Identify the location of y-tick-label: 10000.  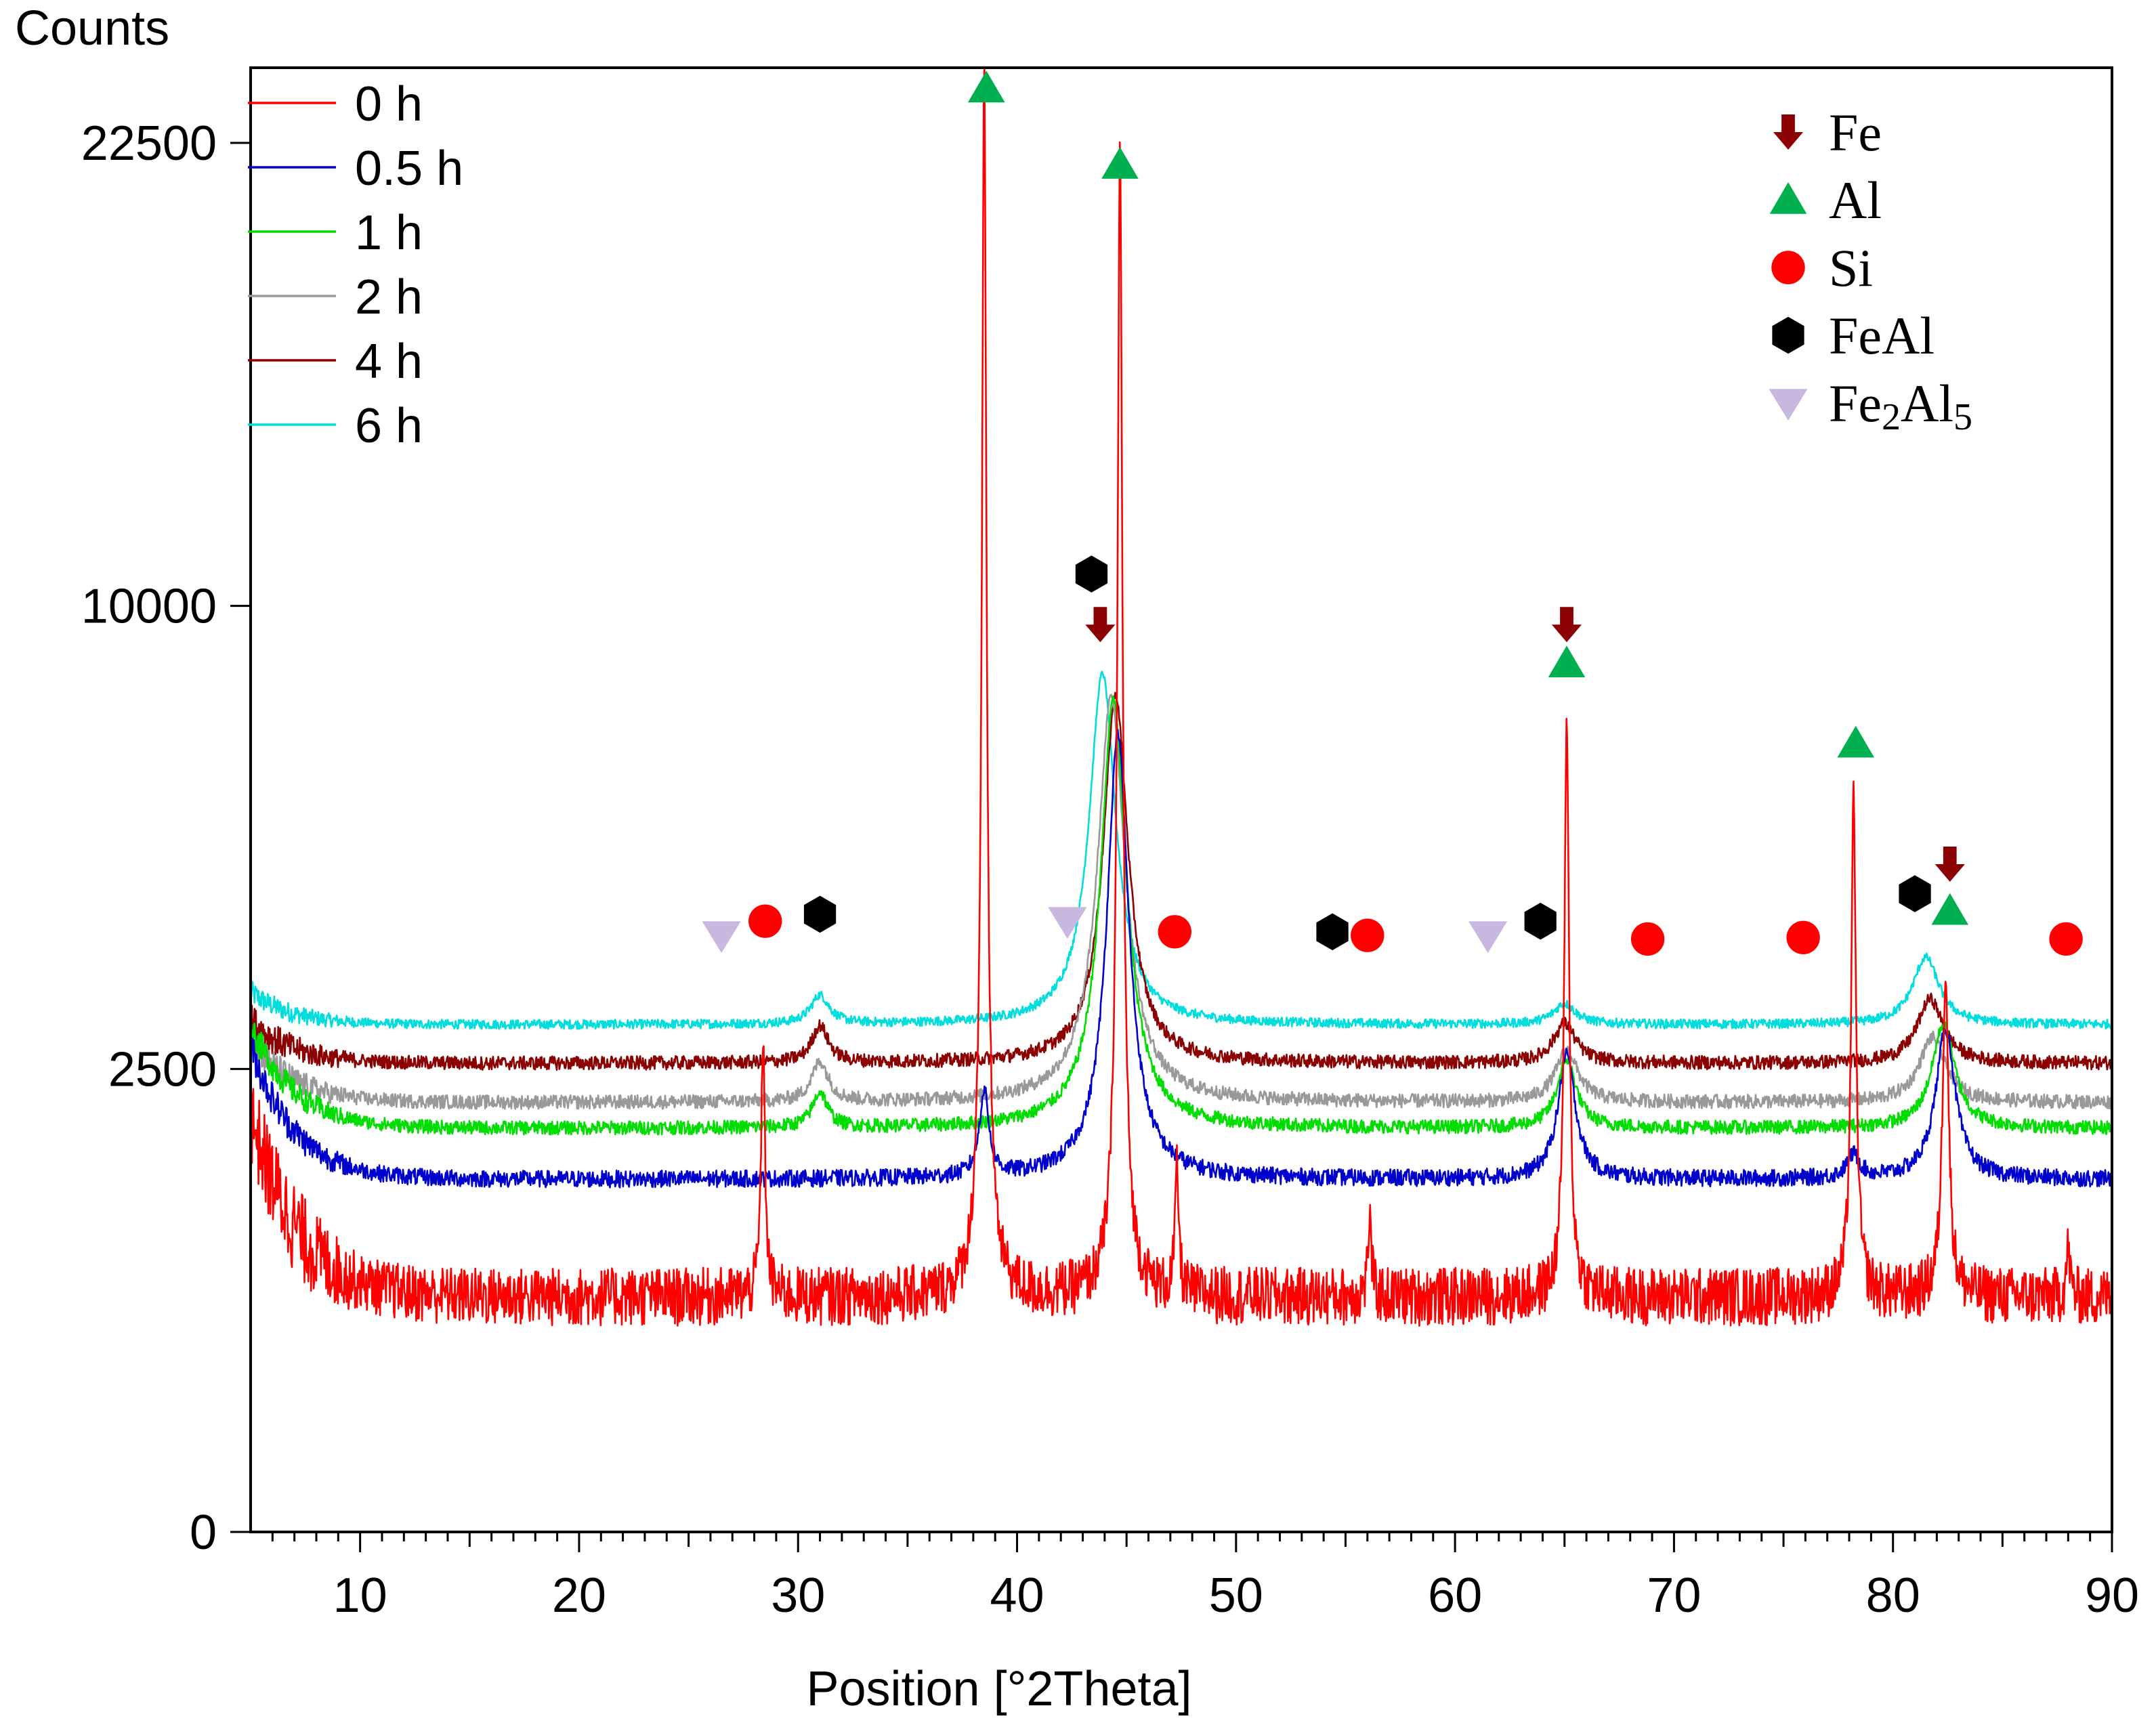
(149, 607).